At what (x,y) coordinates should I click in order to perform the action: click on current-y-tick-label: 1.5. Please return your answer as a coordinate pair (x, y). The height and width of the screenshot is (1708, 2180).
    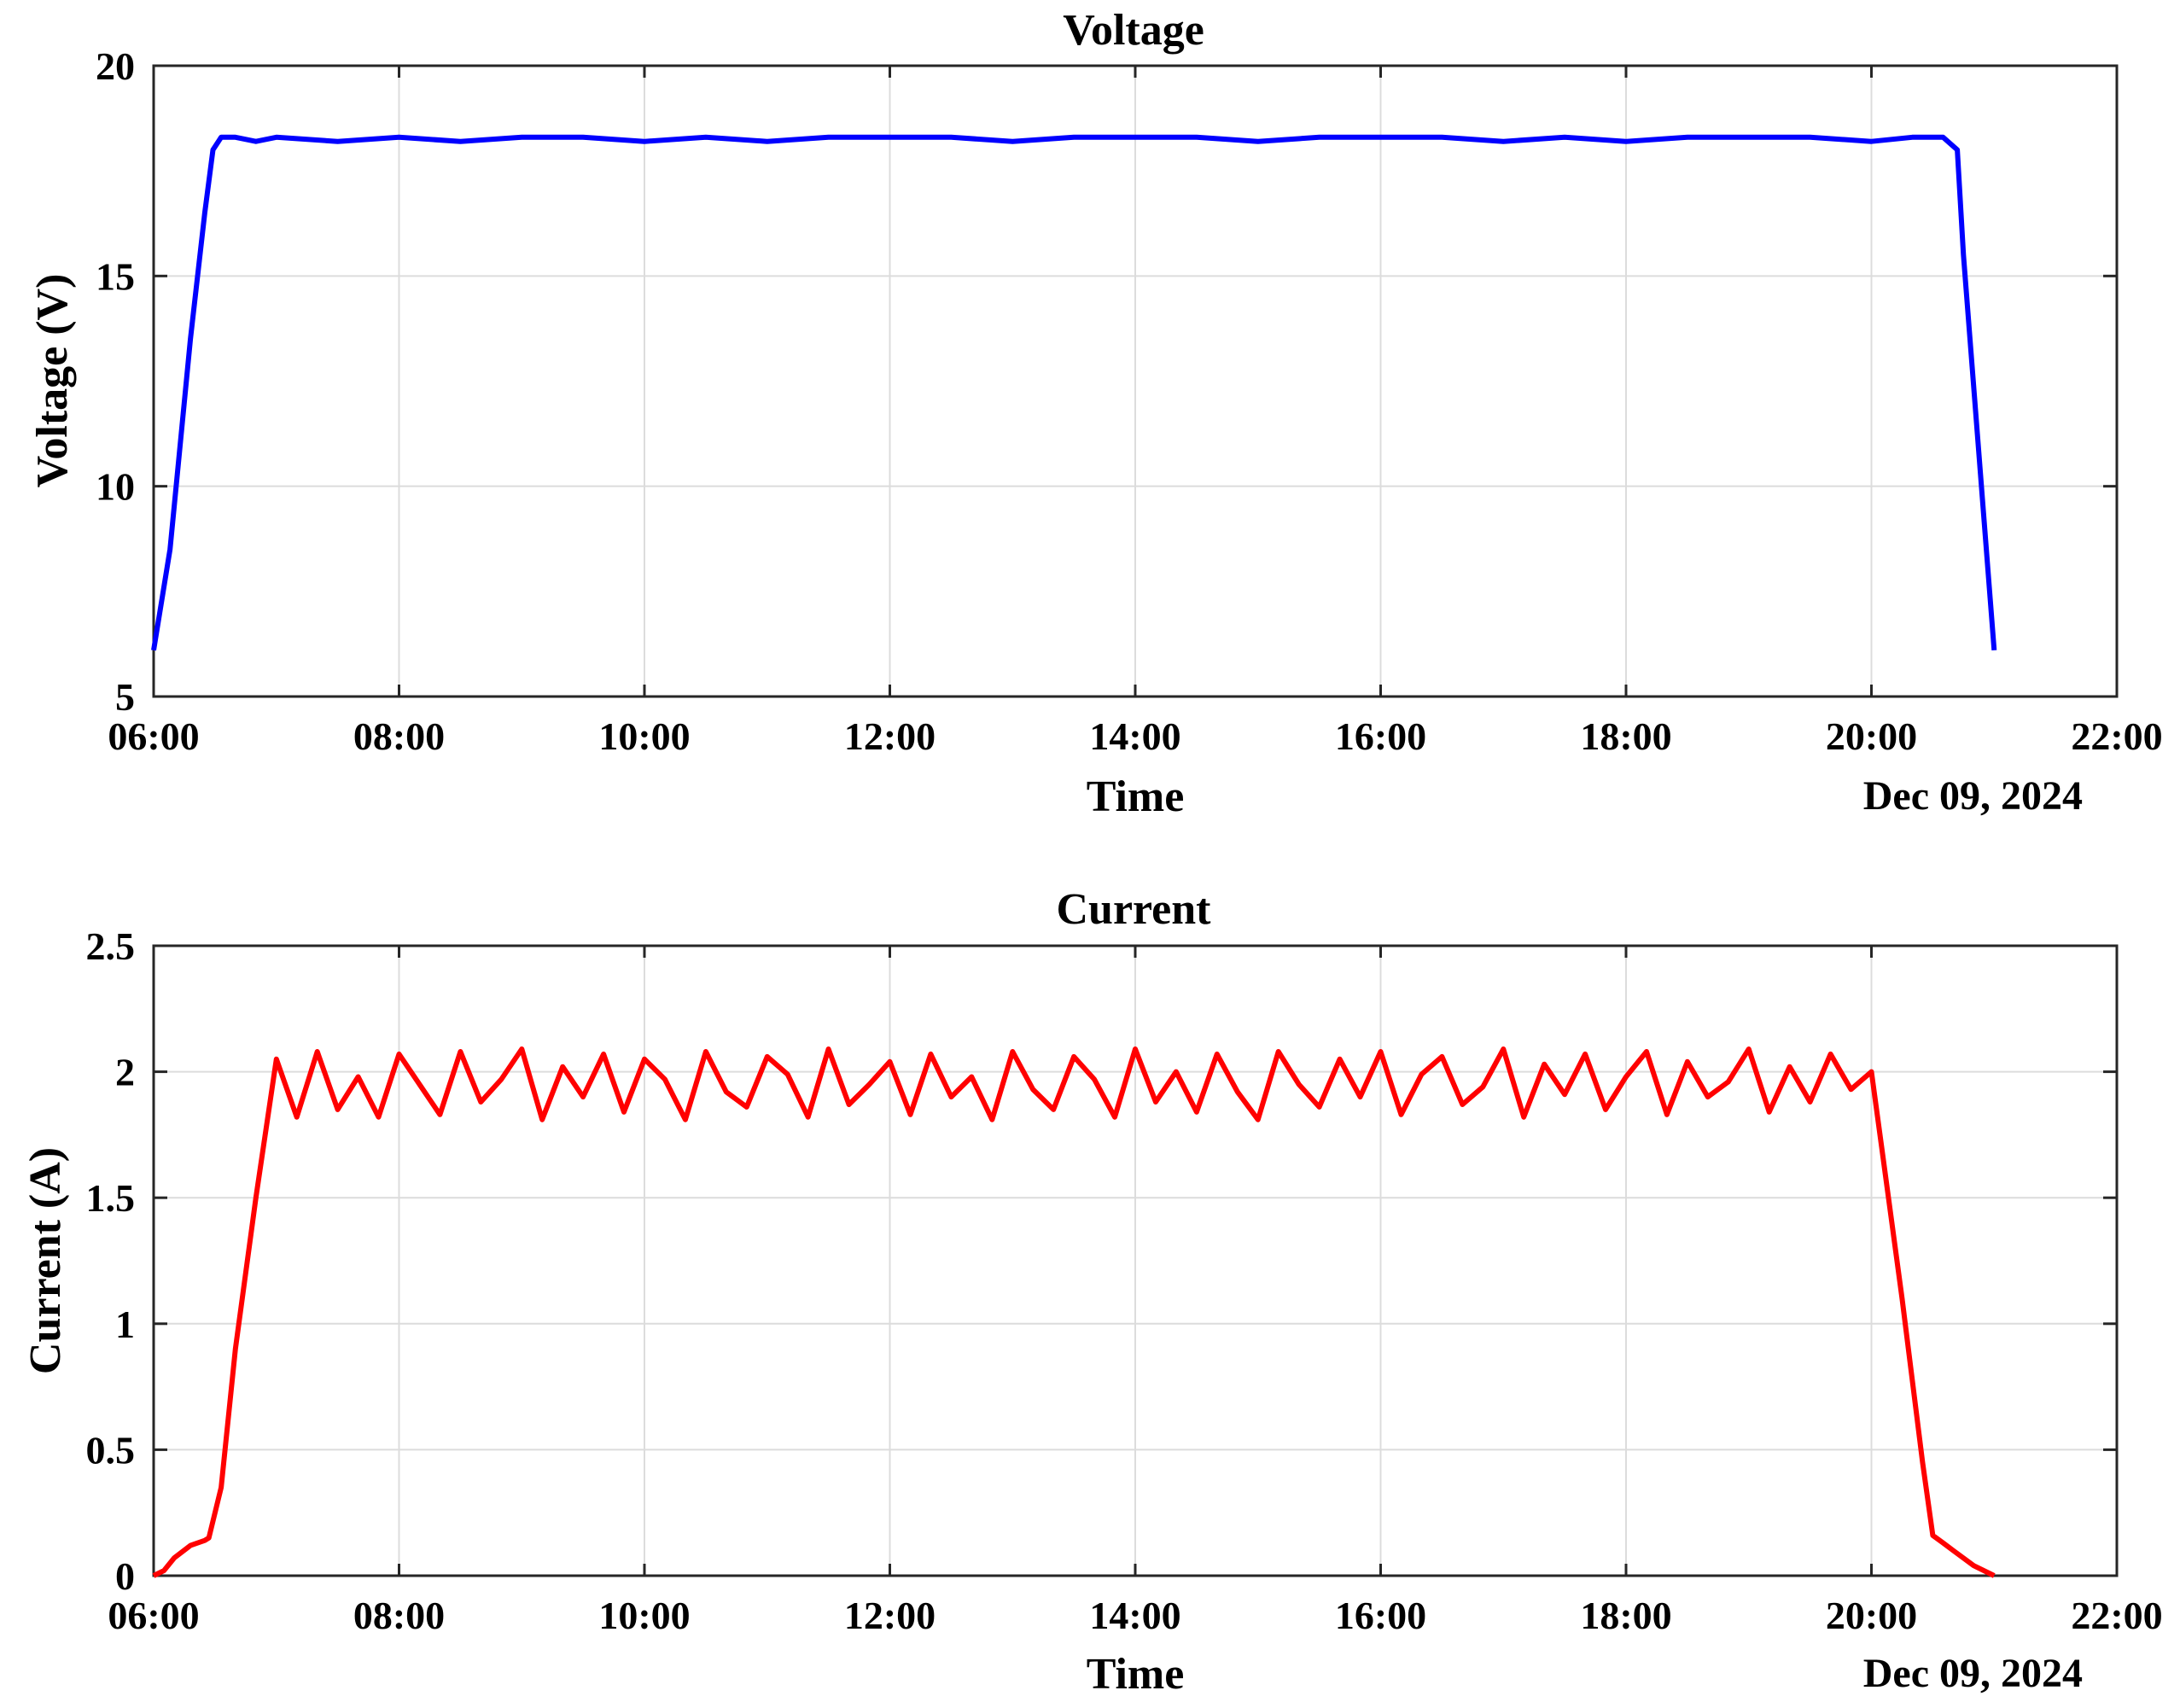
    Looking at the image, I should click on (111, 1198).